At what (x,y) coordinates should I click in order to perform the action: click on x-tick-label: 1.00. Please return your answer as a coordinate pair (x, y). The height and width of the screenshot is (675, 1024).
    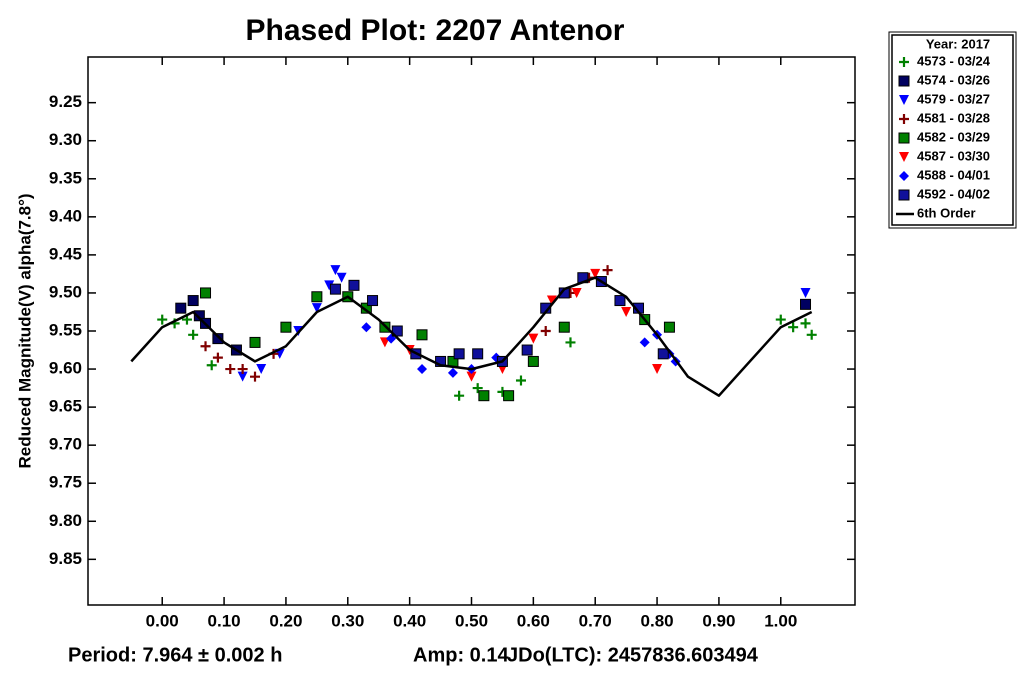
    Looking at the image, I should click on (780, 620).